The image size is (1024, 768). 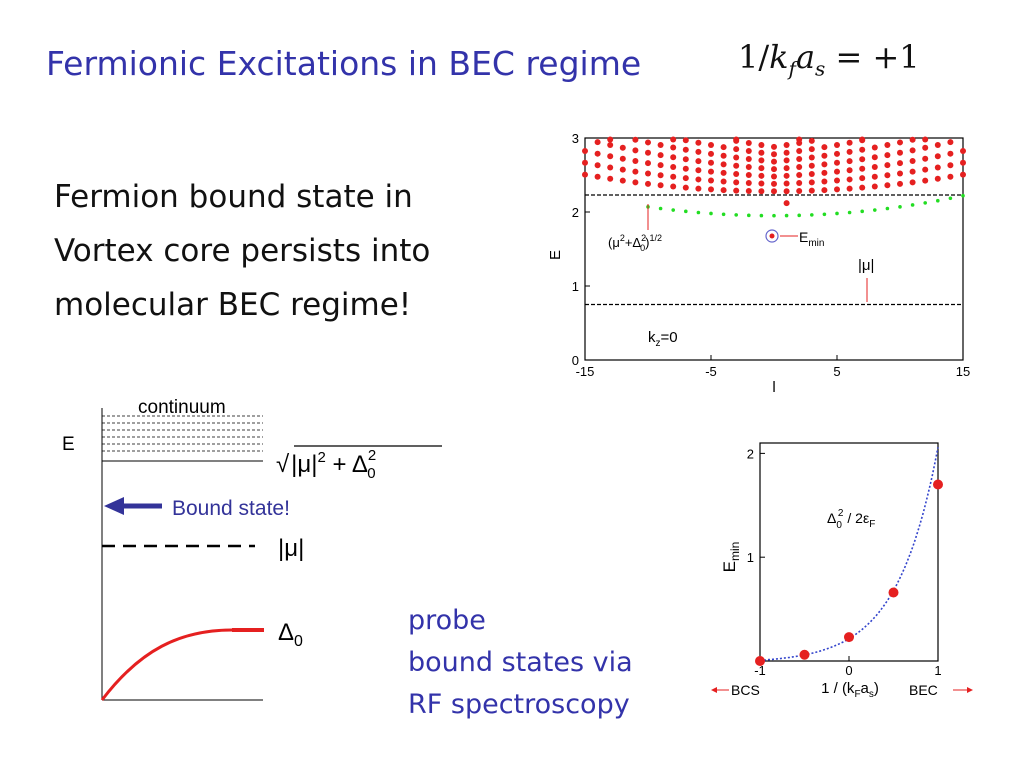 I want to click on chart1-xtick-label: 5, so click(x=836, y=371).